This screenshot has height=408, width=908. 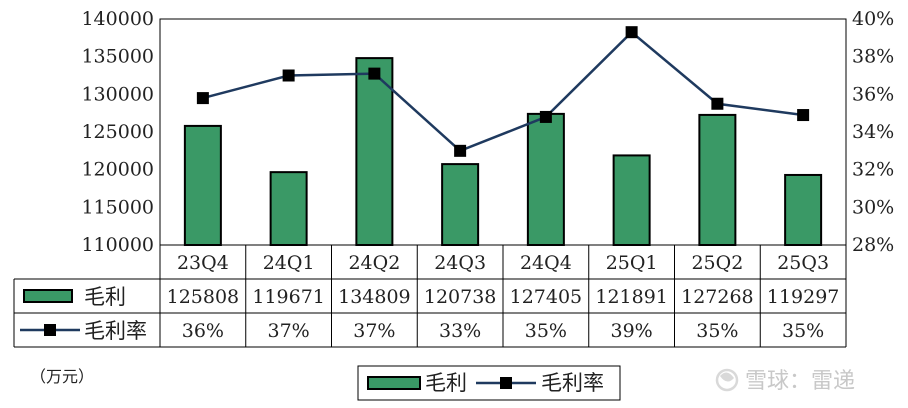 What do you see at coordinates (873, 19) in the screenshot?
I see `right-tick-label: 40%` at bounding box center [873, 19].